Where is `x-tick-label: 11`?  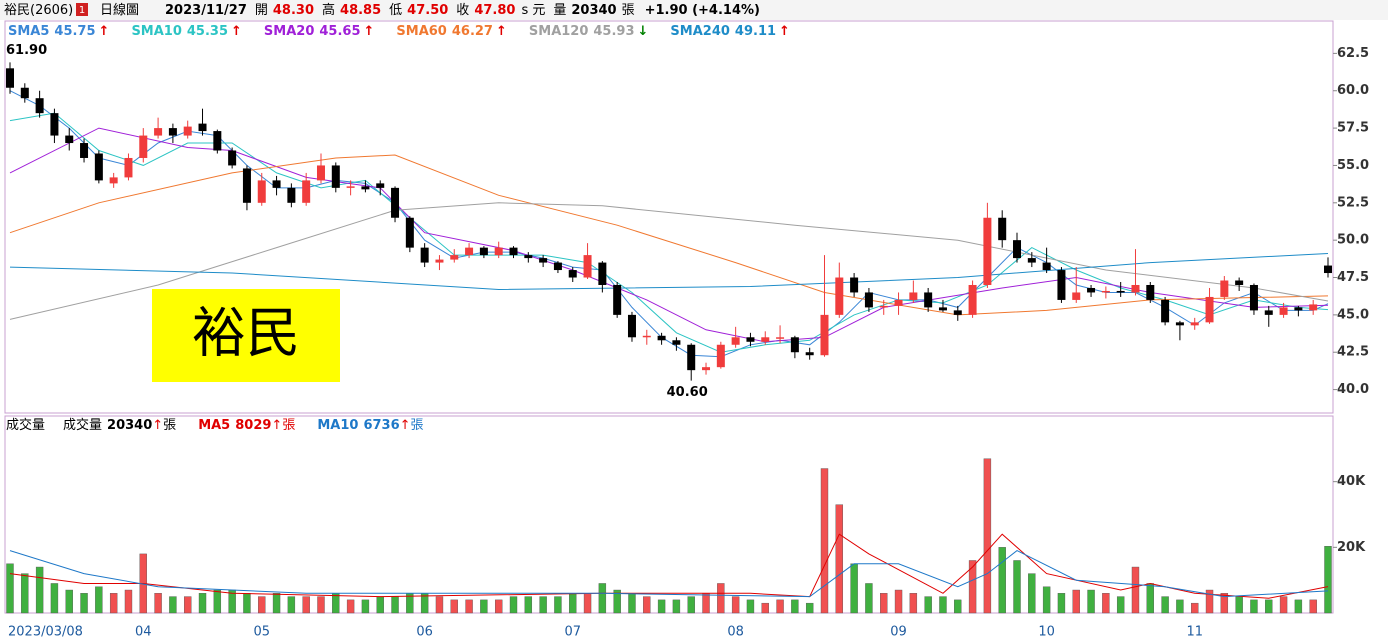 x-tick-label: 11 is located at coordinates (1194, 632).